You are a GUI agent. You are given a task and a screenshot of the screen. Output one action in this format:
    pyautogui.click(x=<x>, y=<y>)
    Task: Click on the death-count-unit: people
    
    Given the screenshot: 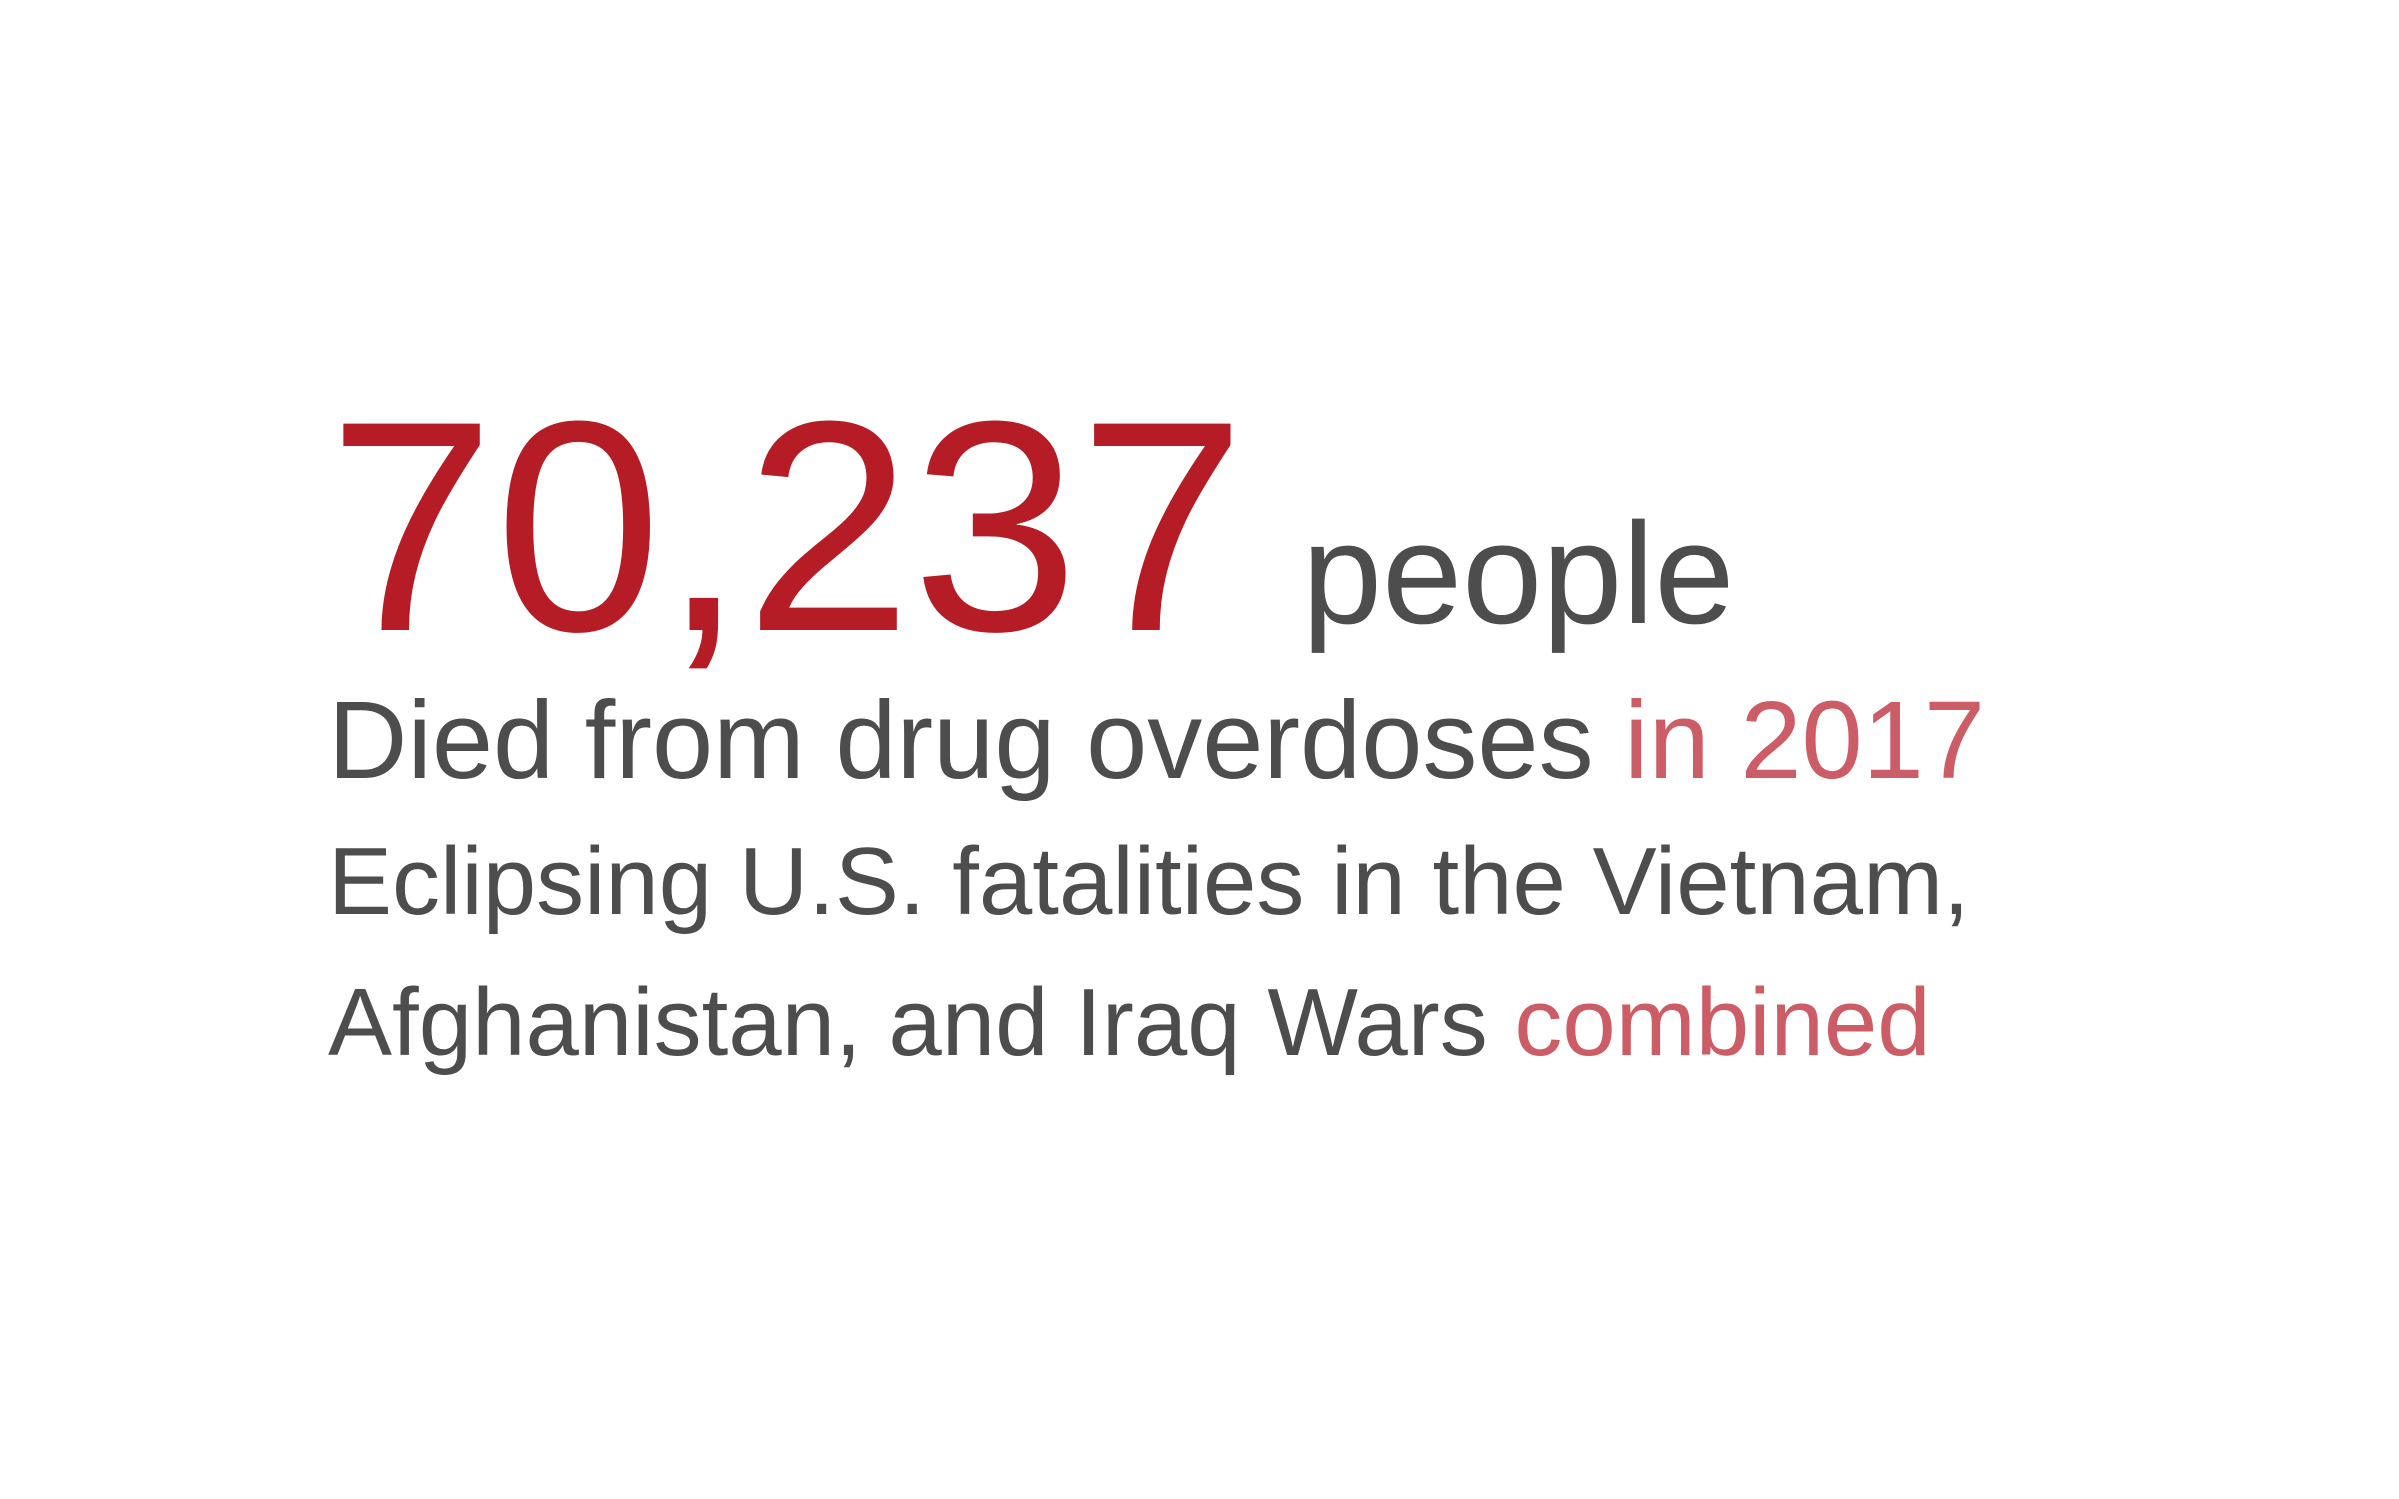 What is the action you would take?
    pyautogui.click(x=1518, y=573)
    